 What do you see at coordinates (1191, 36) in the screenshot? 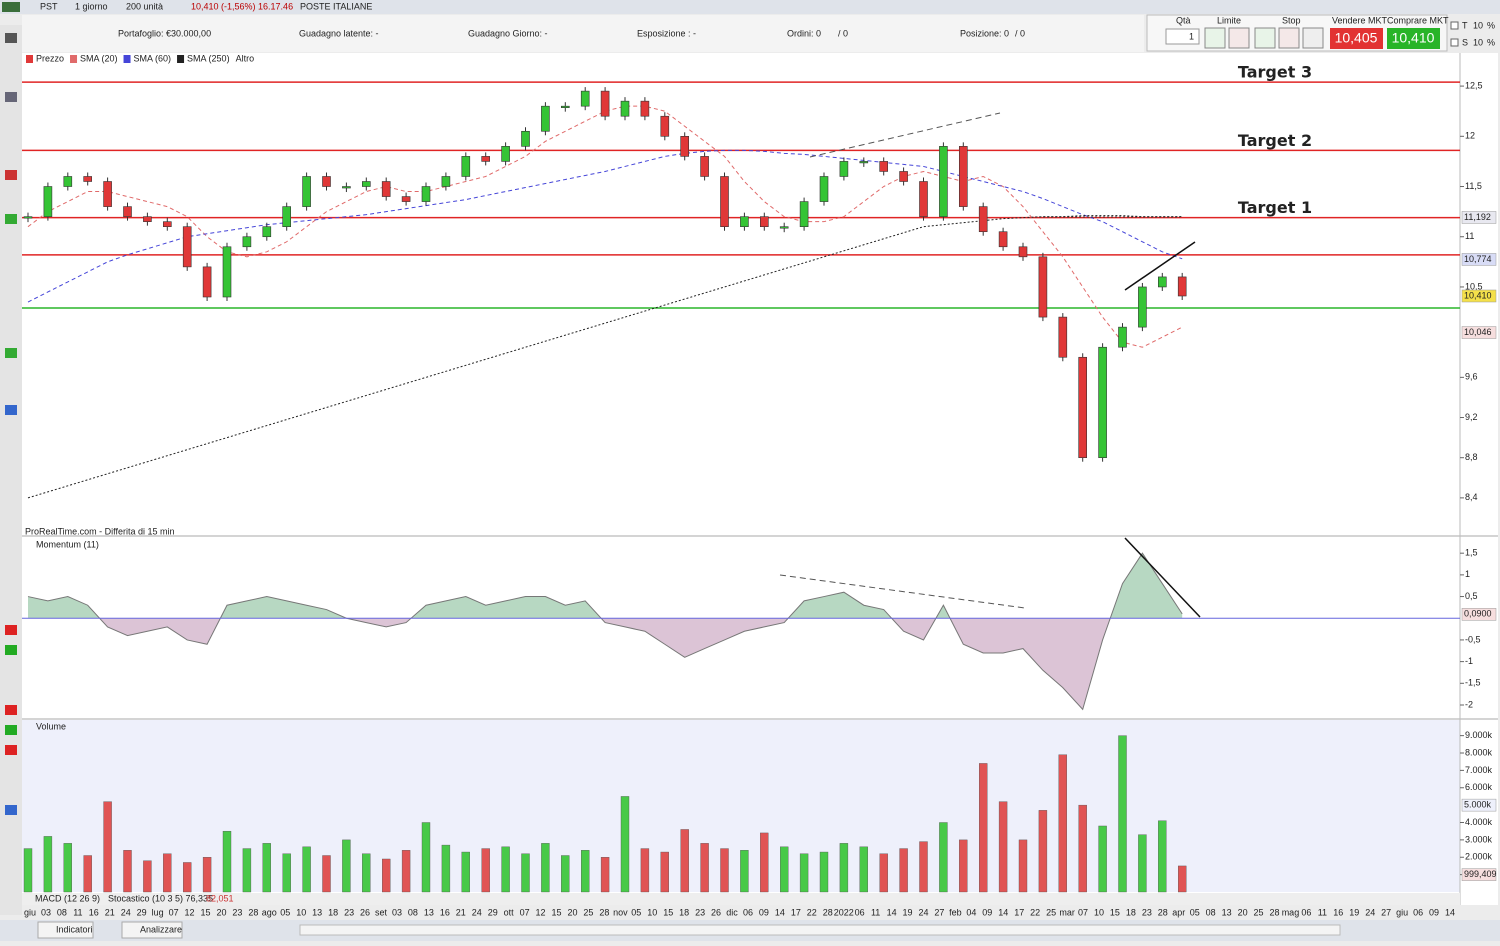
I see `qty: 1` at bounding box center [1191, 36].